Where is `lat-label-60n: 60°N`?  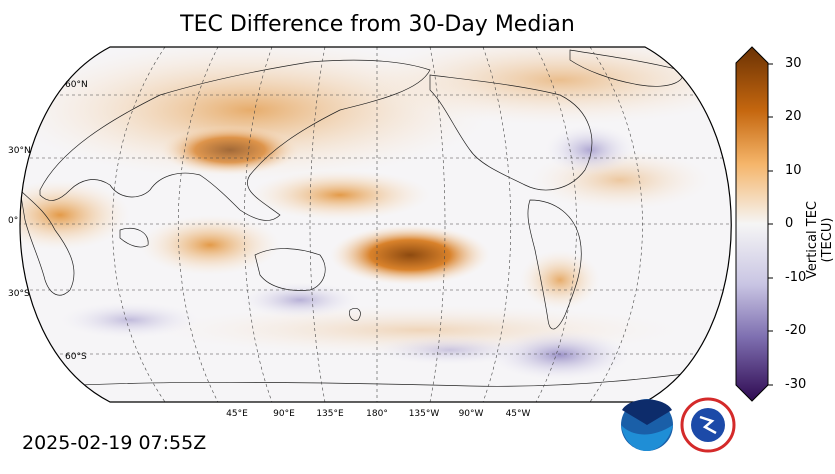
lat-label-60n: 60°N is located at coordinates (76, 85).